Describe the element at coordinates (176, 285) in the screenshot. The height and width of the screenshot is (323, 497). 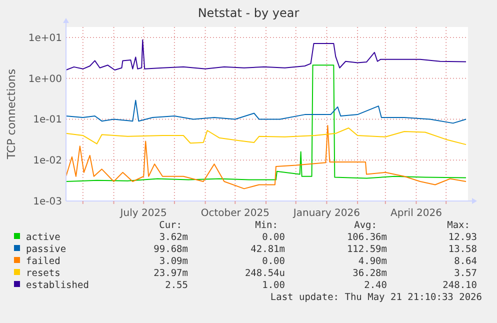
I see `text: 2.55` at that location.